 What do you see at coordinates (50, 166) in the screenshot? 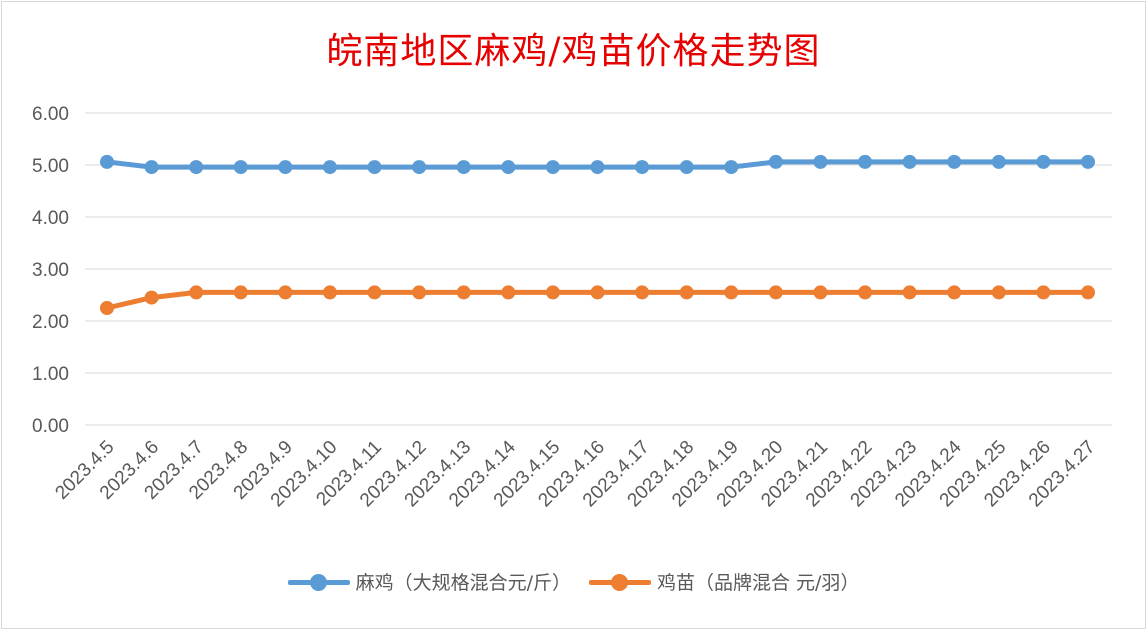
I see `y-tick-label: 5.00` at bounding box center [50, 166].